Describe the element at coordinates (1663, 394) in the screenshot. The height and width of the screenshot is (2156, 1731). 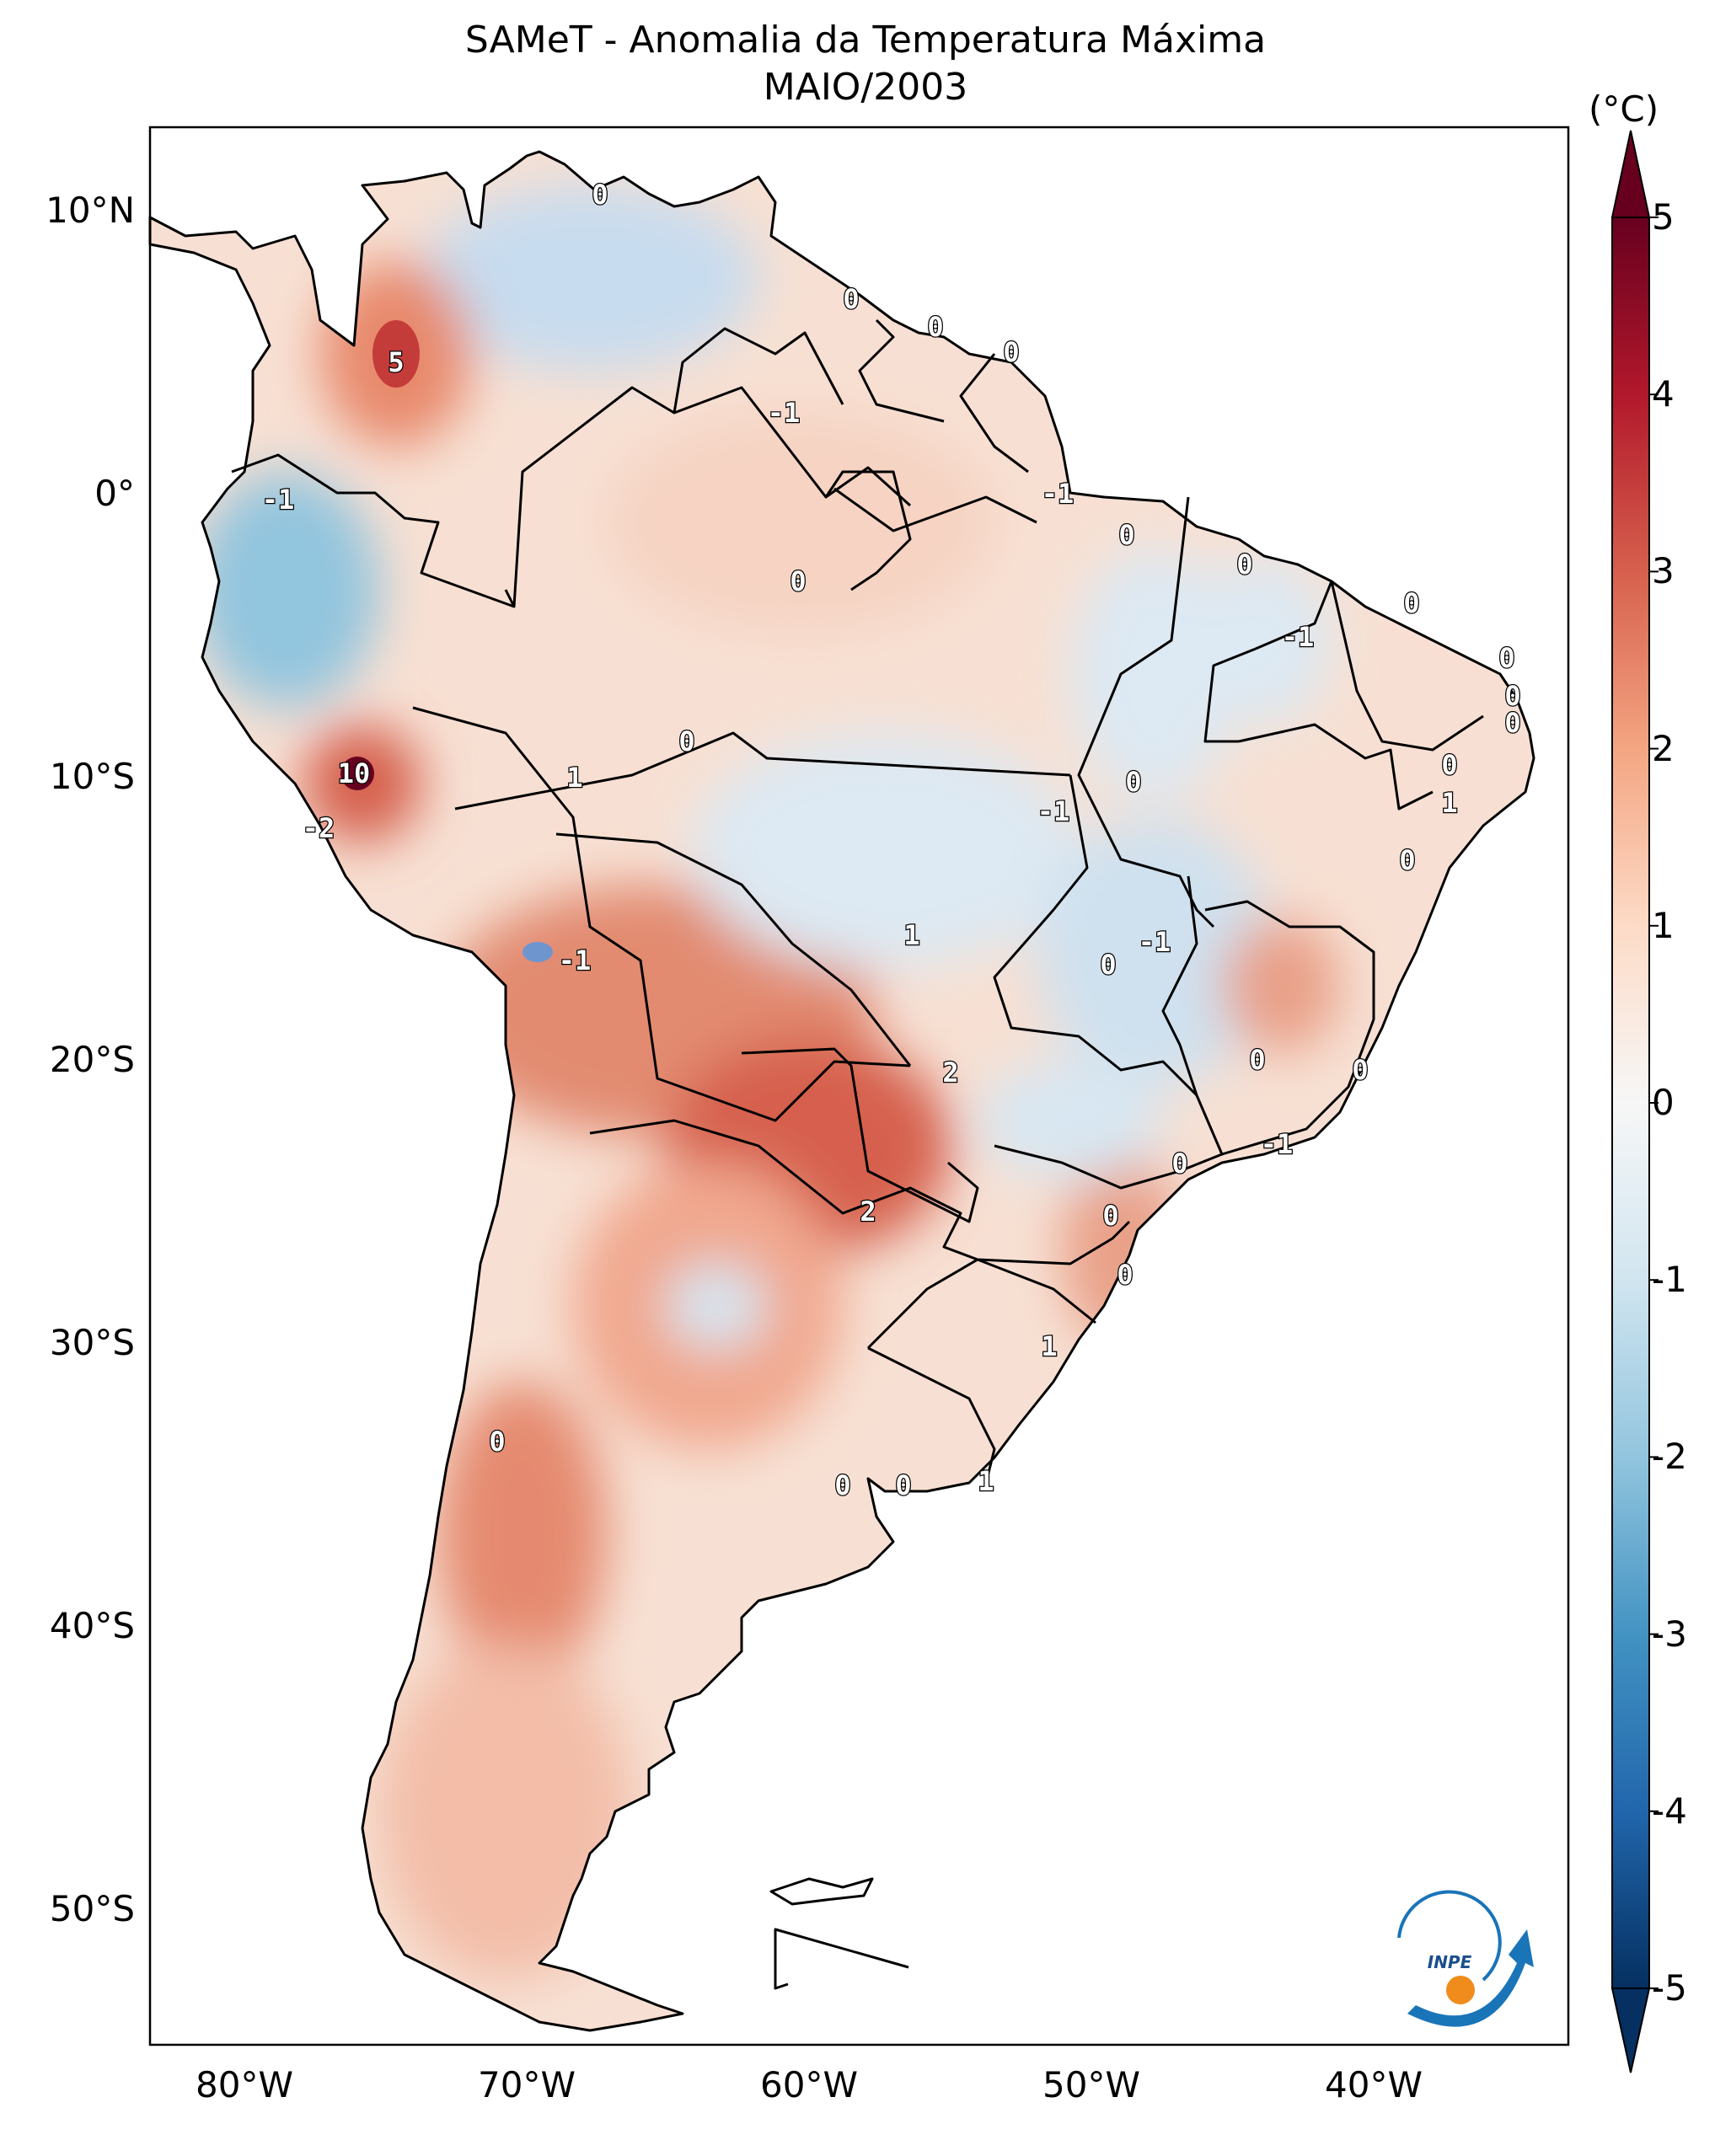
I see `colorbar-tick-label: 4` at that location.